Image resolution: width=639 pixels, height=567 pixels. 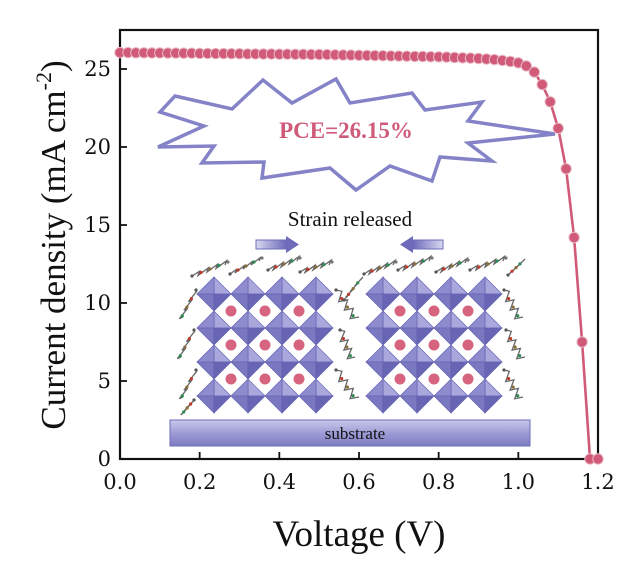 What do you see at coordinates (359, 473) in the screenshot?
I see `x-axis: 0.0 0.2 0.4 0.6 0.8 1.0 1.2` at bounding box center [359, 473].